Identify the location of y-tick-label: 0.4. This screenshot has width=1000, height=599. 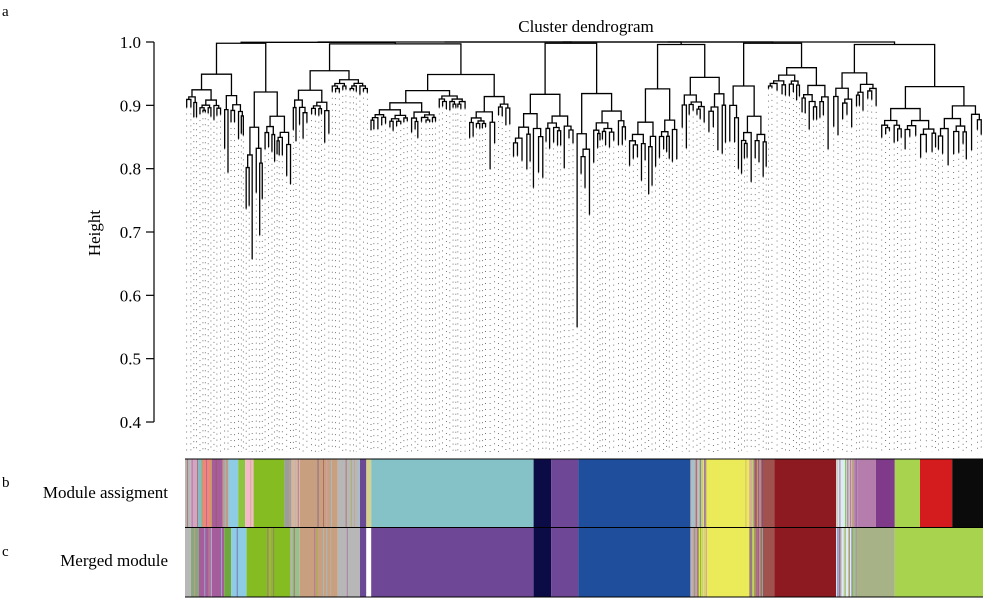
(131, 422).